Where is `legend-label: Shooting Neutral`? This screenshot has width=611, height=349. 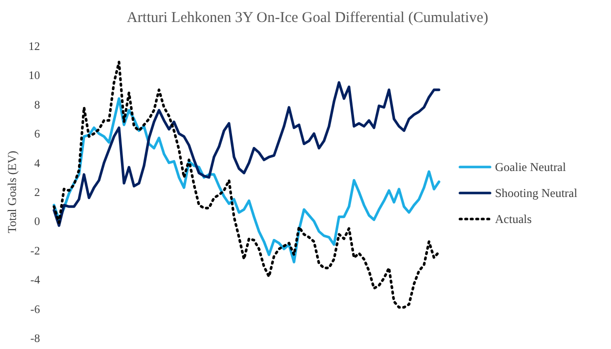
legend-label: Shooting Neutral is located at coordinates (536, 193).